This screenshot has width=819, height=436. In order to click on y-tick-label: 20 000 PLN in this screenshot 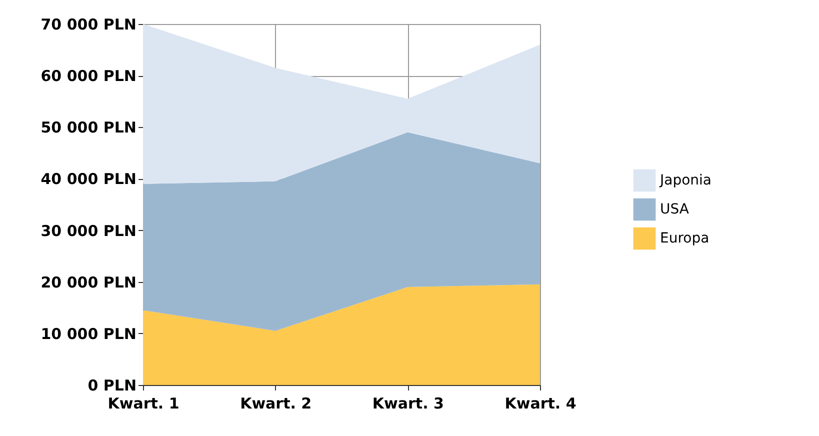, I will do `click(88, 282)`.